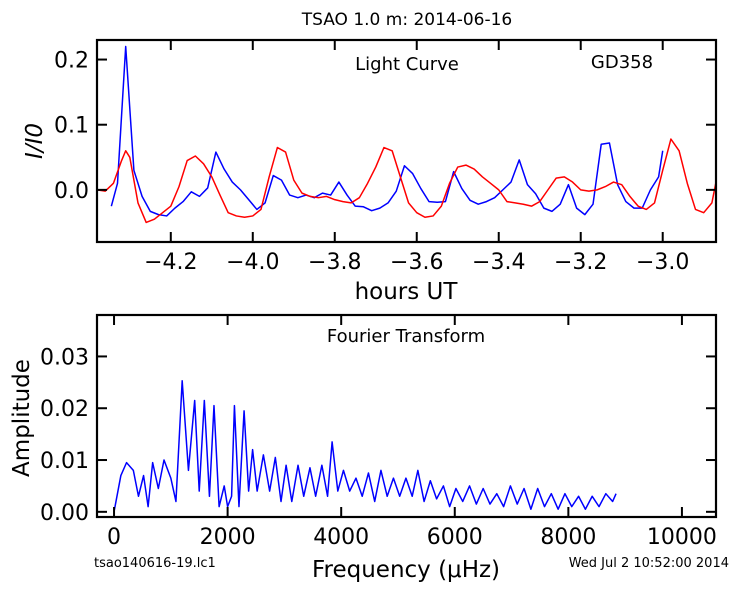 This screenshot has height=593, width=743. Describe the element at coordinates (407, 292) in the screenshot. I see `light-curve-xlabel: hours UT` at that location.